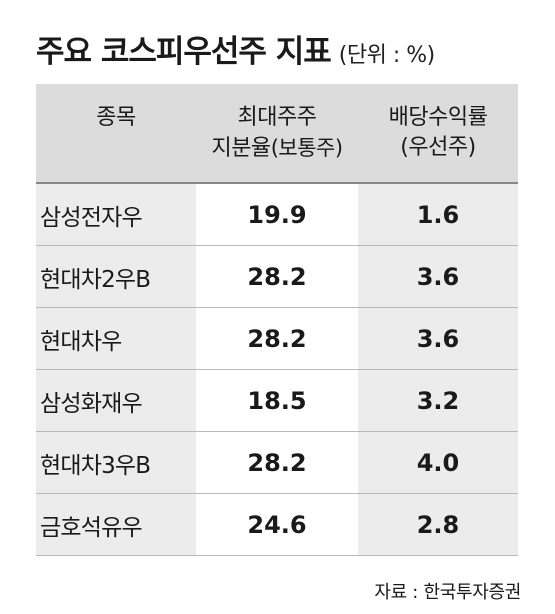 The image size is (555, 614). What do you see at coordinates (116, 462) in the screenshot?
I see `stock-name: 현대차3우B` at bounding box center [116, 462].